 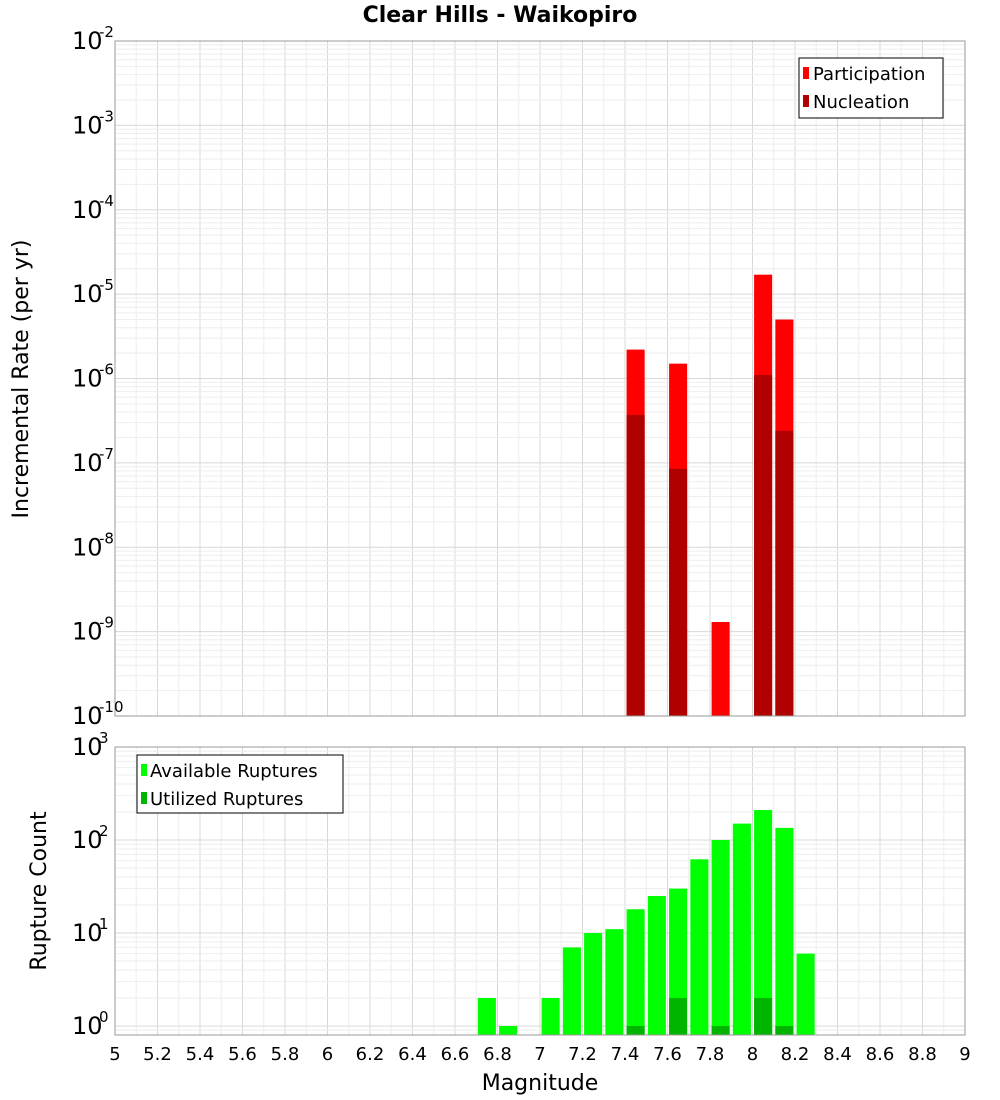 What do you see at coordinates (497, 1054) in the screenshot?
I see `x-tick-label: 6.8` at bounding box center [497, 1054].